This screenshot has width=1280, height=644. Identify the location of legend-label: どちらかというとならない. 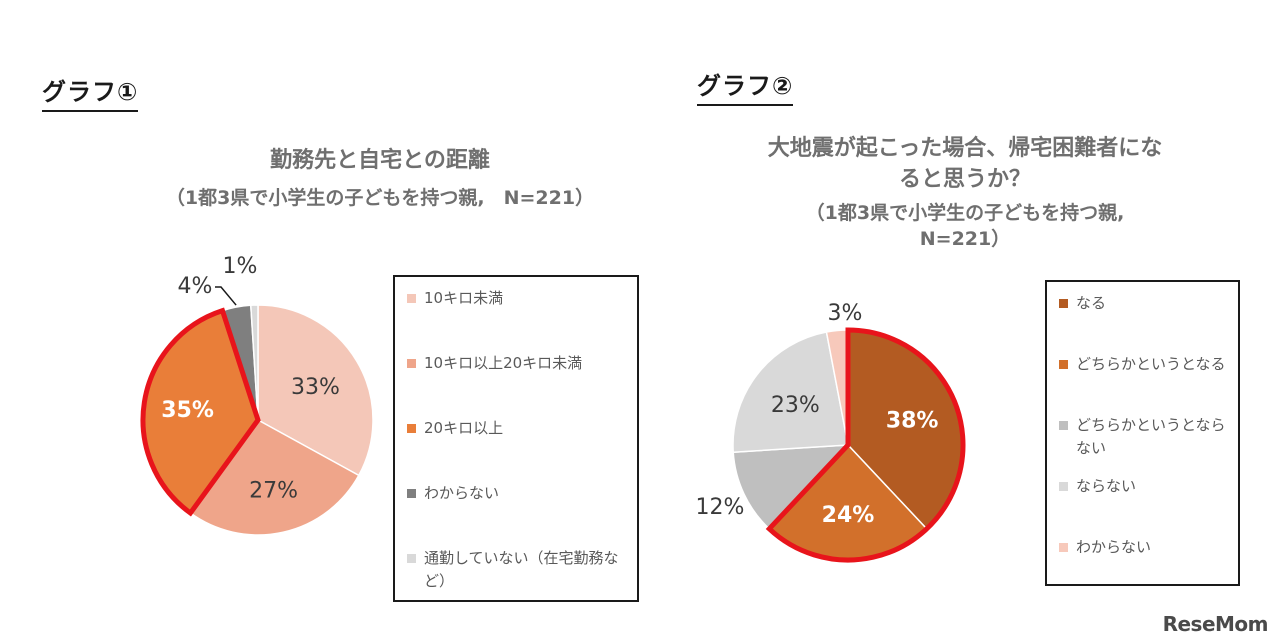
(1151, 436).